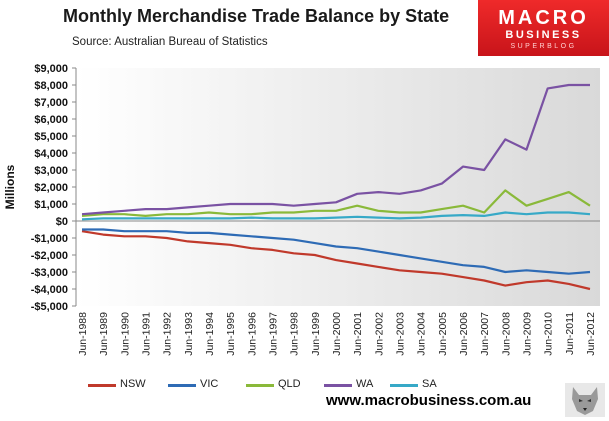 This screenshot has height=421, width=609. I want to click on x-tick-label: Jun-1995, so click(231, 334).